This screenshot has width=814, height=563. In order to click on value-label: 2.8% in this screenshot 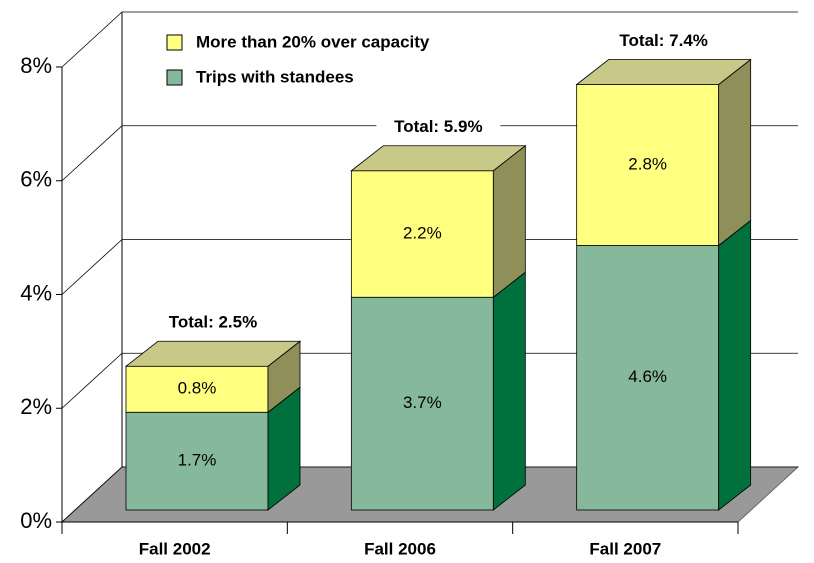, I will do `click(647, 163)`.